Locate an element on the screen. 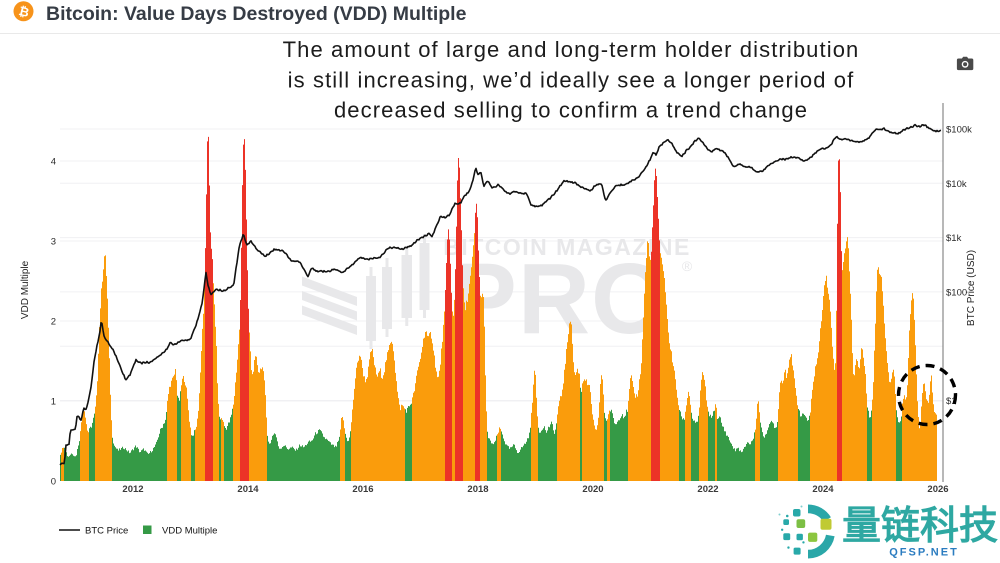 The image size is (1000, 563). svg-text: $100 is located at coordinates (956, 292).